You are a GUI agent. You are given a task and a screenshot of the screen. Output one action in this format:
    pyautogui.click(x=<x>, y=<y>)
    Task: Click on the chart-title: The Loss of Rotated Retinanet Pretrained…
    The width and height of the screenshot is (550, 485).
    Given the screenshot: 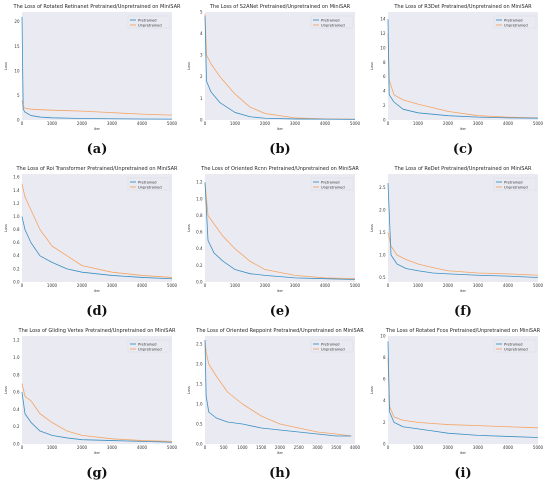 What is the action you would take?
    pyautogui.click(x=97, y=7)
    